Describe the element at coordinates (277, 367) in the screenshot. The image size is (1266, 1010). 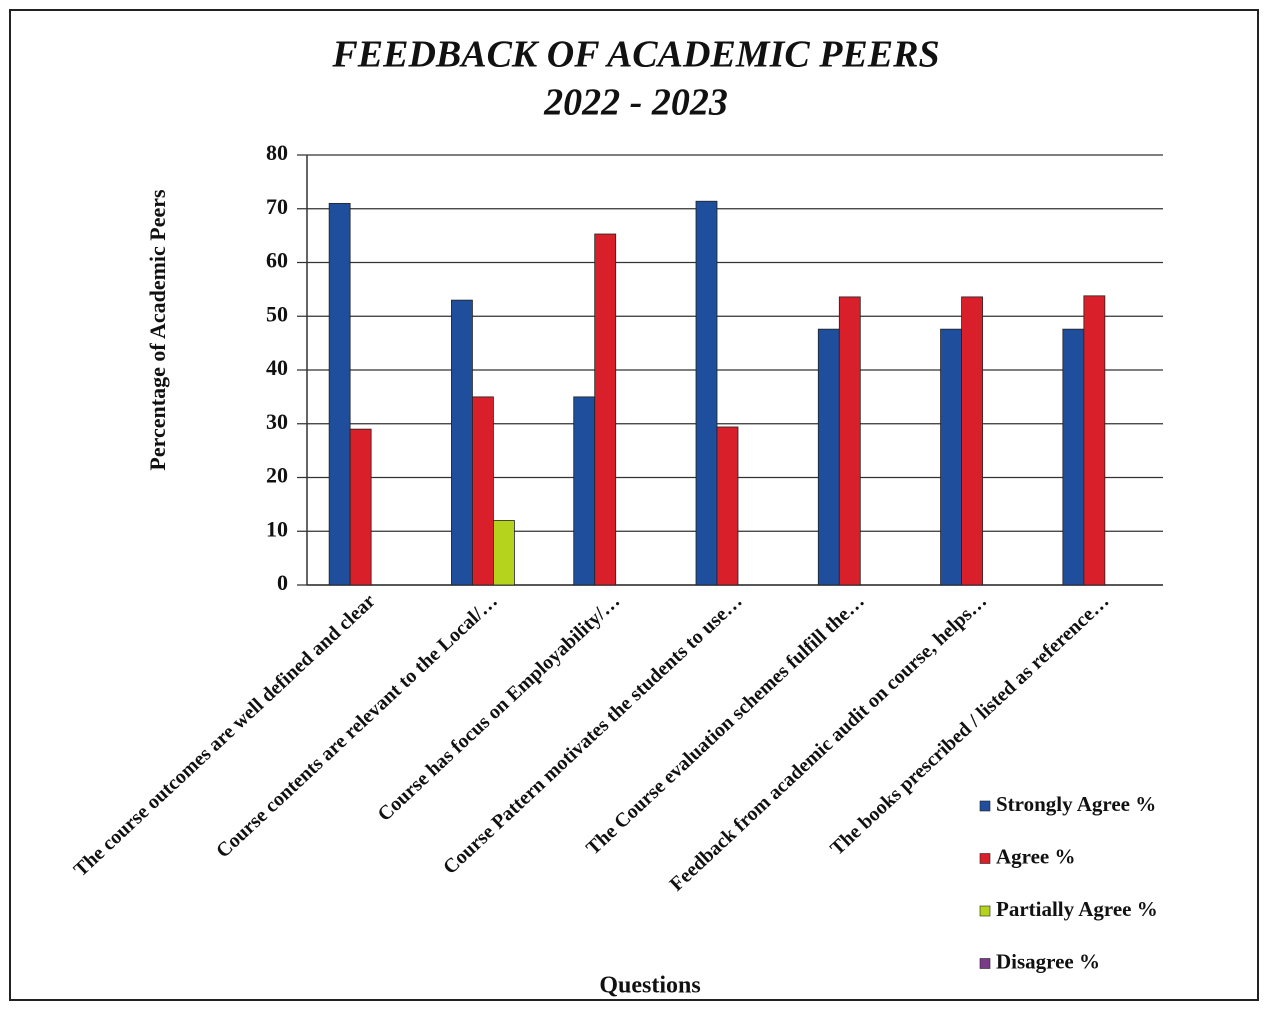
I see `y-tick-label: 40` at that location.